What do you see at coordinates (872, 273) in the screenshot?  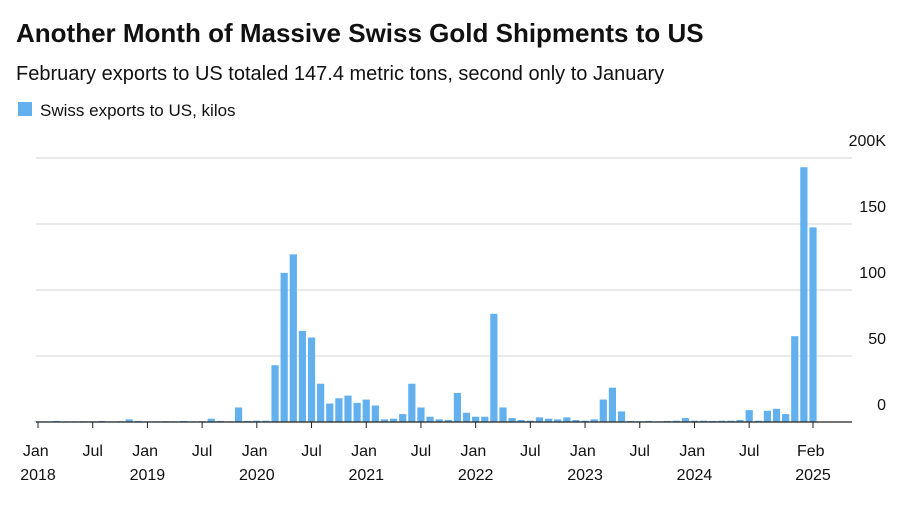 I see `y-tick-label: 100` at bounding box center [872, 273].